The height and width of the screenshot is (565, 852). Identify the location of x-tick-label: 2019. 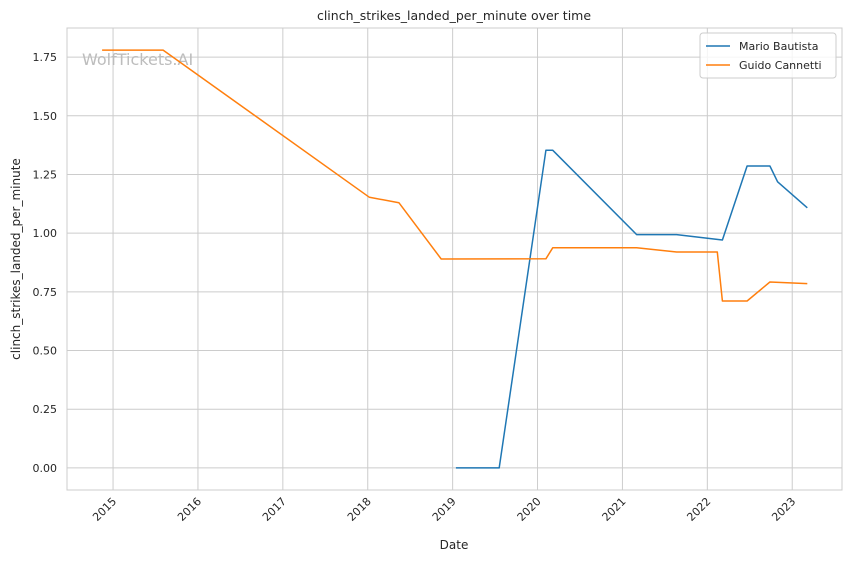
(444, 509).